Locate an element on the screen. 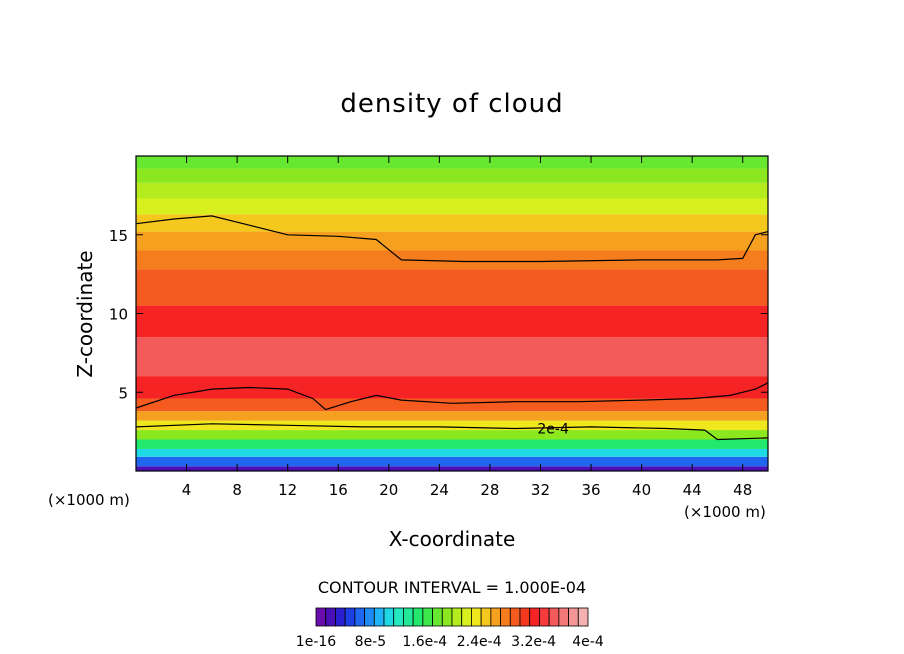 This screenshot has height=654, width=904. y-tick-label: 15 is located at coordinates (118, 236).